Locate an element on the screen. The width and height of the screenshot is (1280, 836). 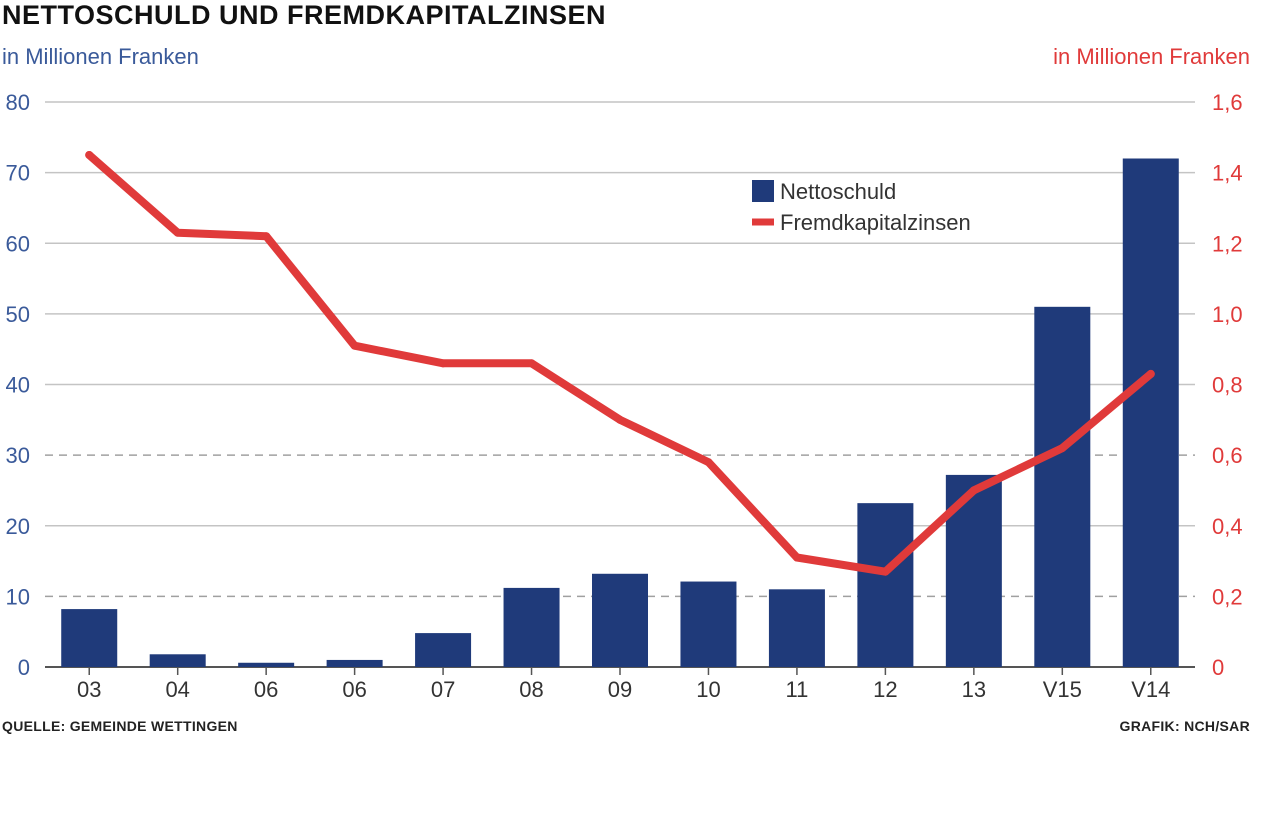
right-tick-label: 0,8 is located at coordinates (1227, 385).